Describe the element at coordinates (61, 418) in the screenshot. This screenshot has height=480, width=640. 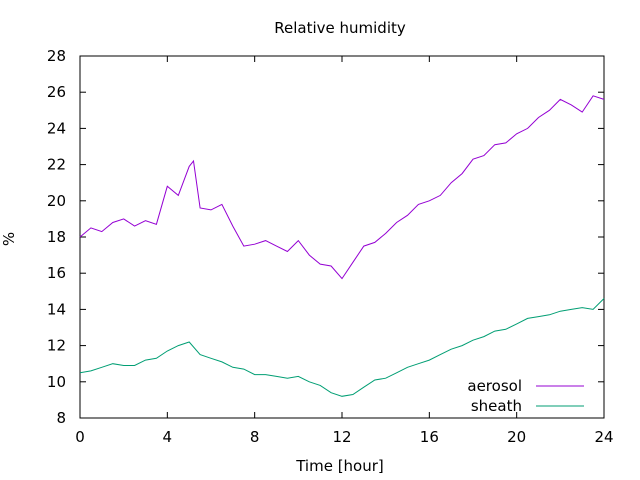
I see `y-tick-label: 8` at that location.